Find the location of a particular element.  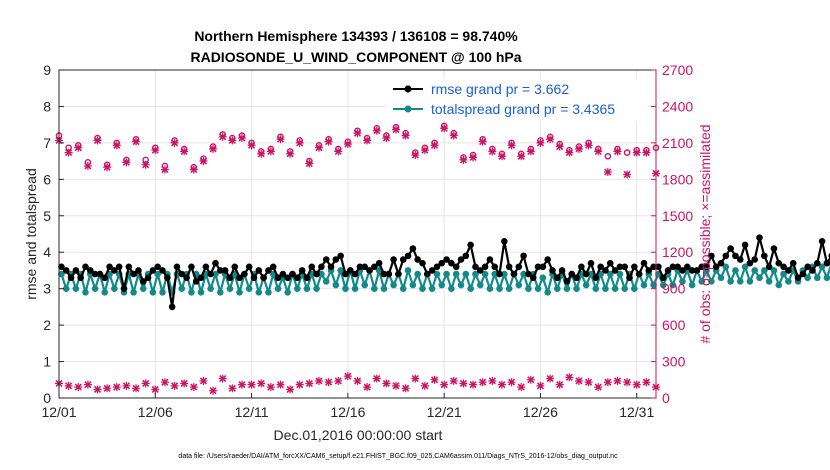

legend-spread-marker is located at coordinates (408, 109).